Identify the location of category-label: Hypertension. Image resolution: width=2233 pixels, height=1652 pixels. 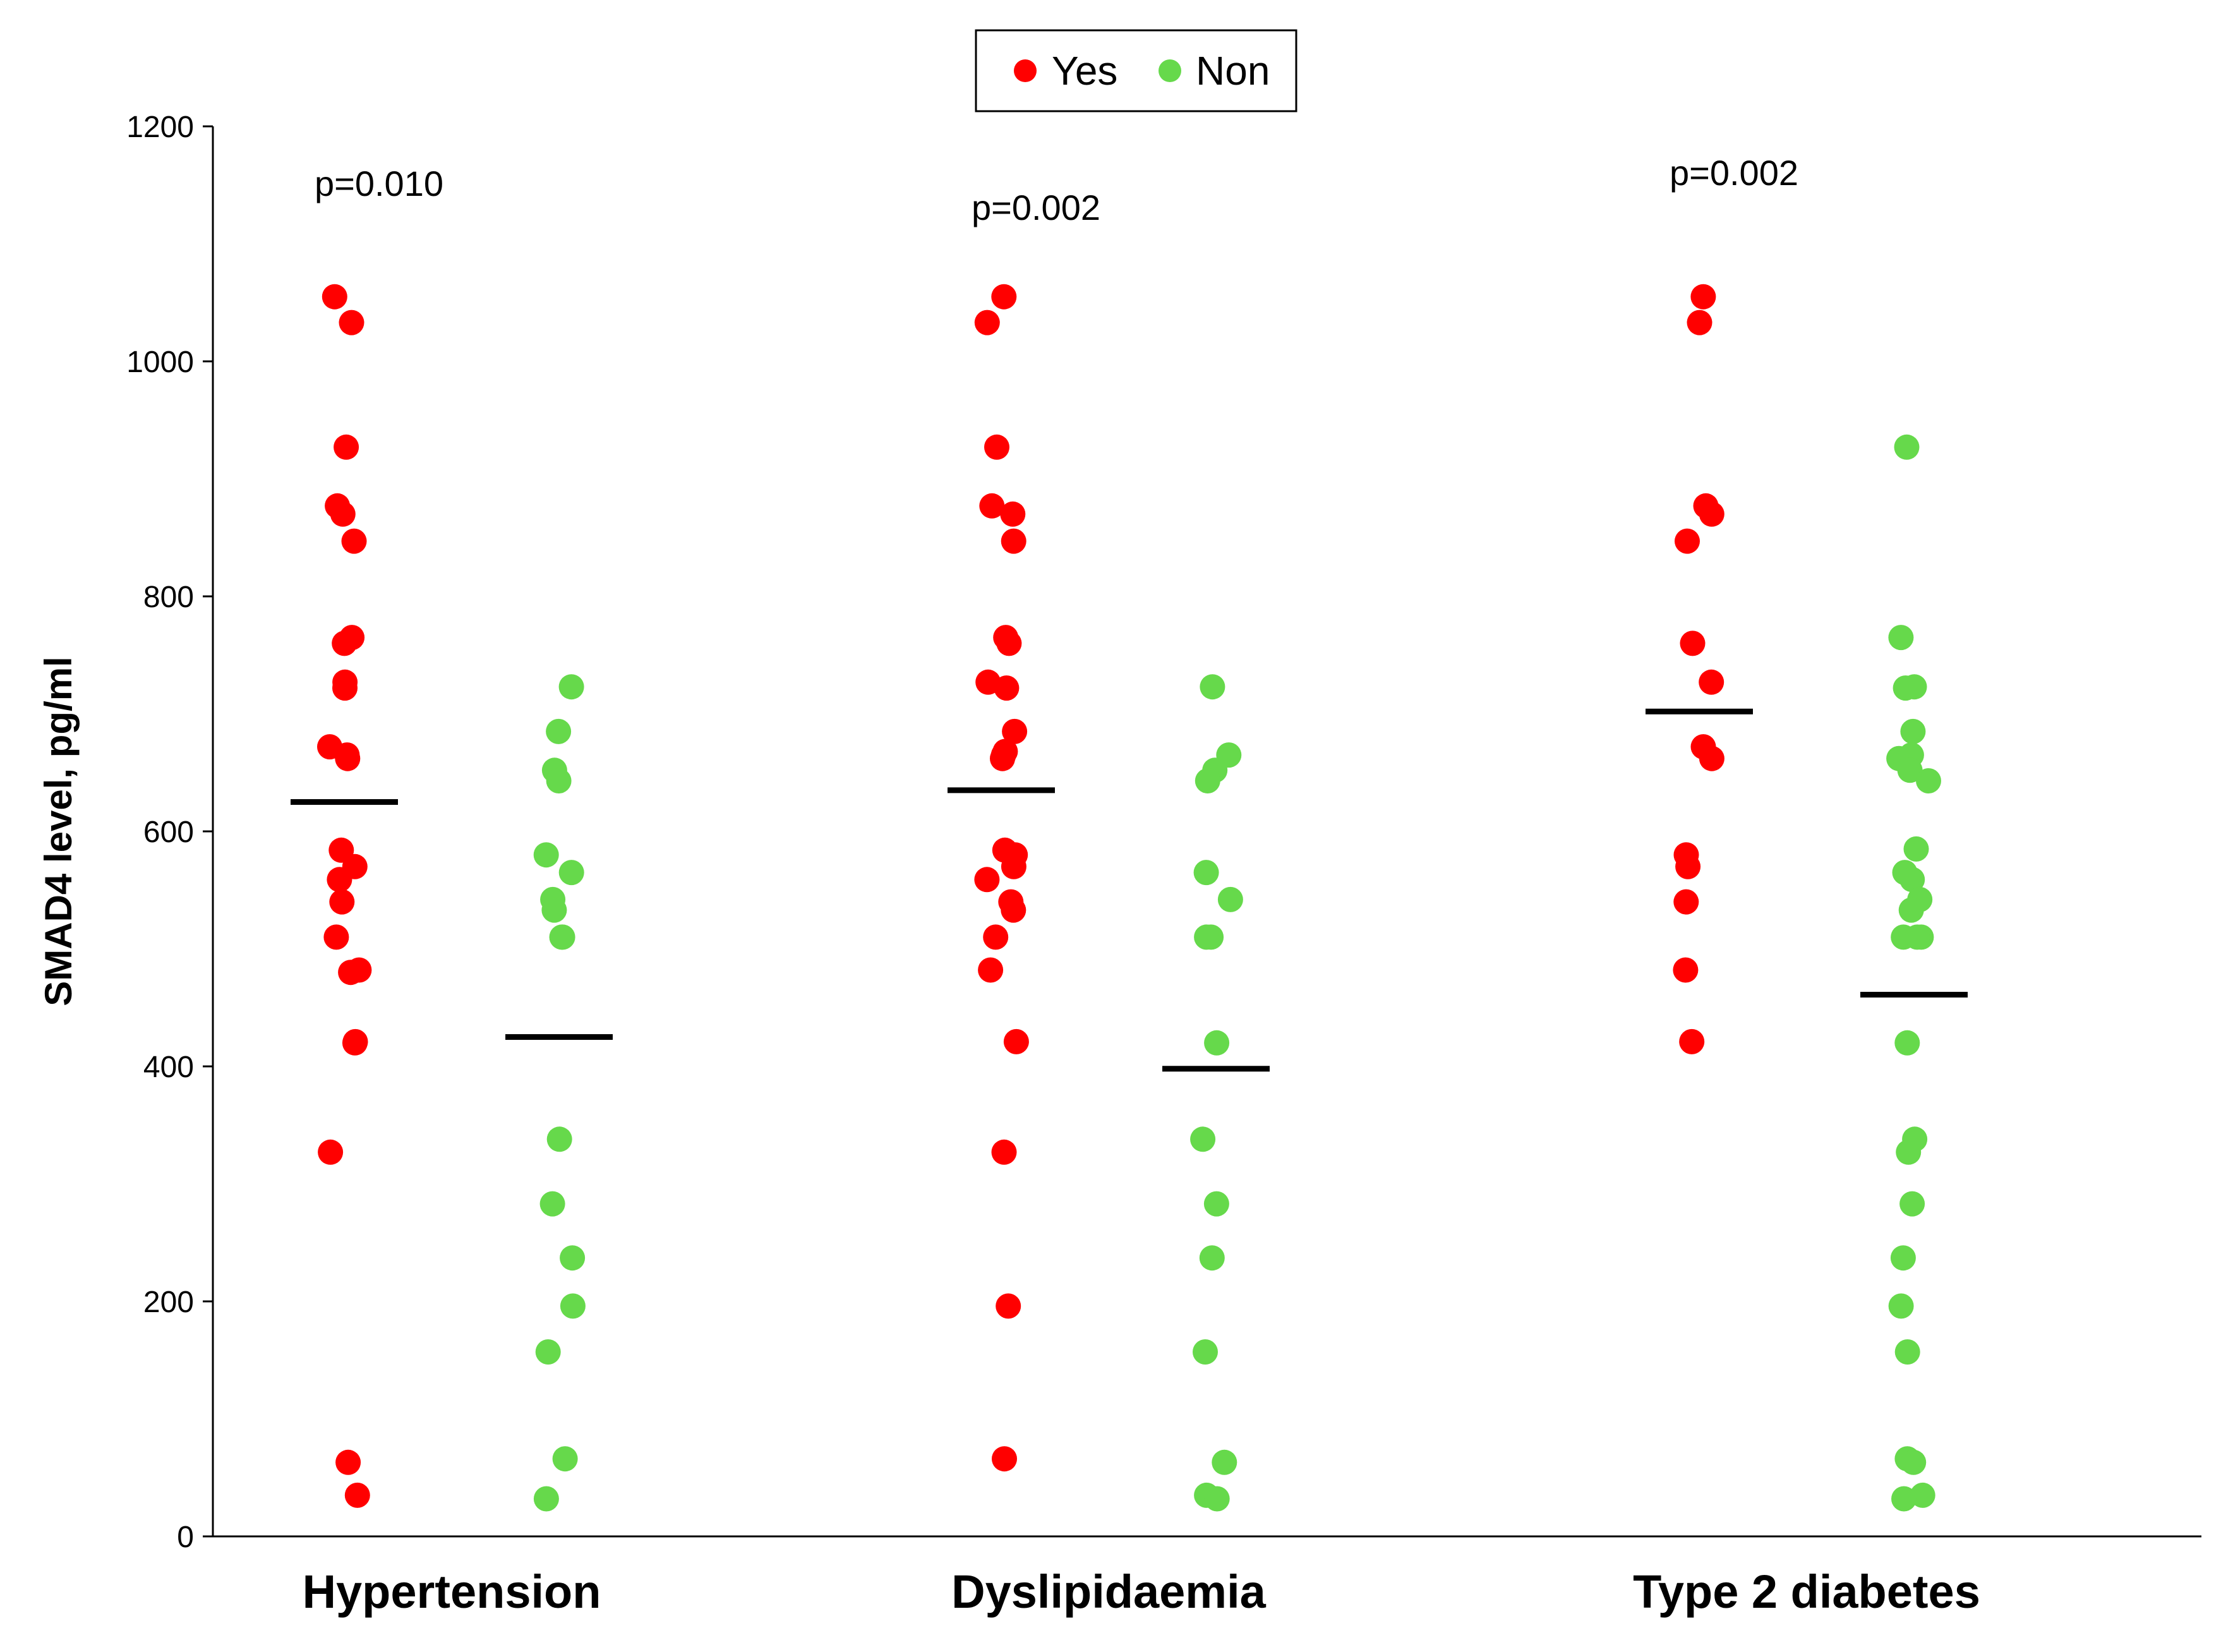
(452, 1591).